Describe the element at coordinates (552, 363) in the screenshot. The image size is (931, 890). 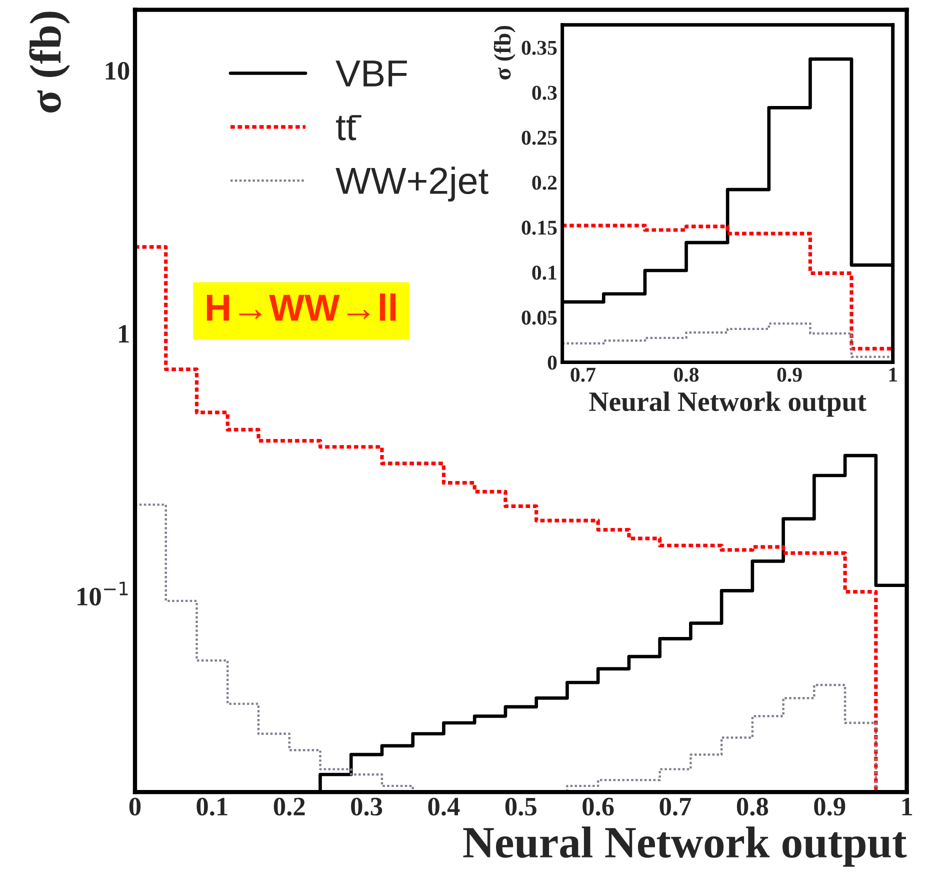
I see `y-tick-label: 0` at that location.